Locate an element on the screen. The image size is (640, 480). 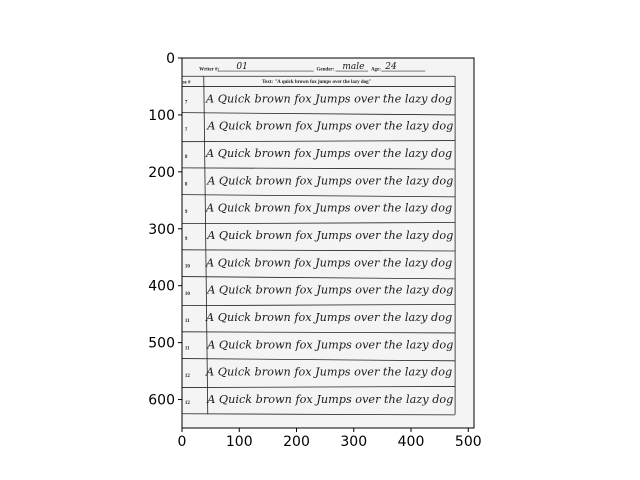
y-tick-label: 400 is located at coordinates (161, 287).